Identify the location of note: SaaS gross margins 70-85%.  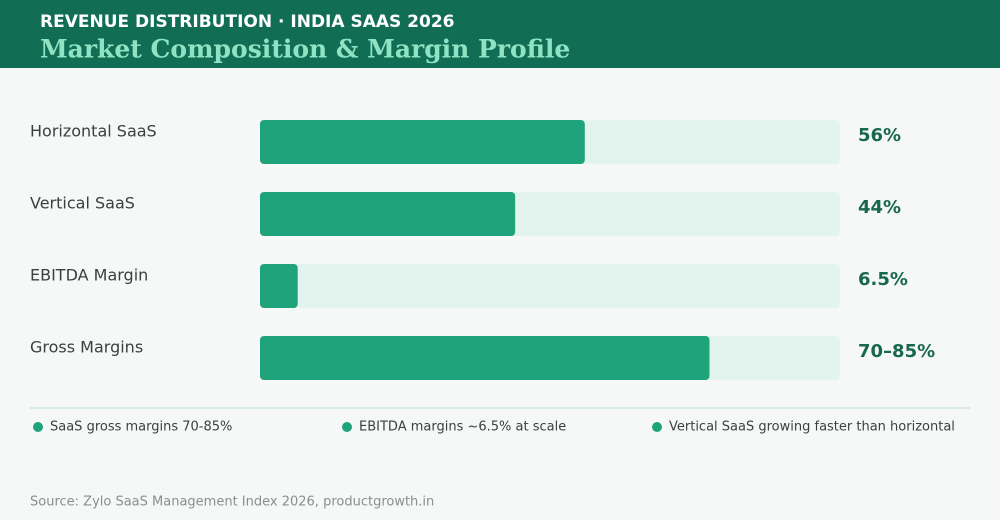
(141, 427).